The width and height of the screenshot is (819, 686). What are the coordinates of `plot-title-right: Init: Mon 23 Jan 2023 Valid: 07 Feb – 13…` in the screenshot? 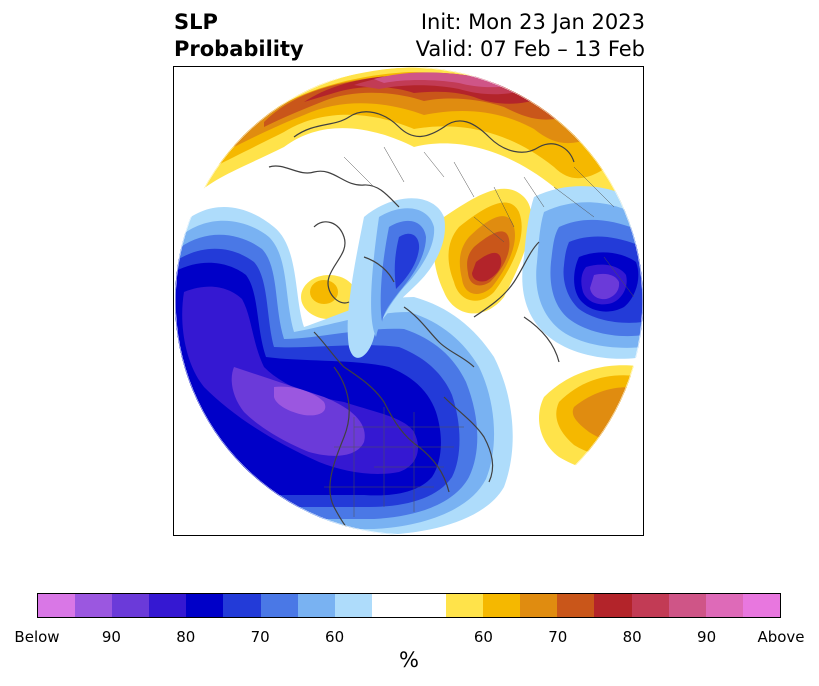 It's located at (530, 36).